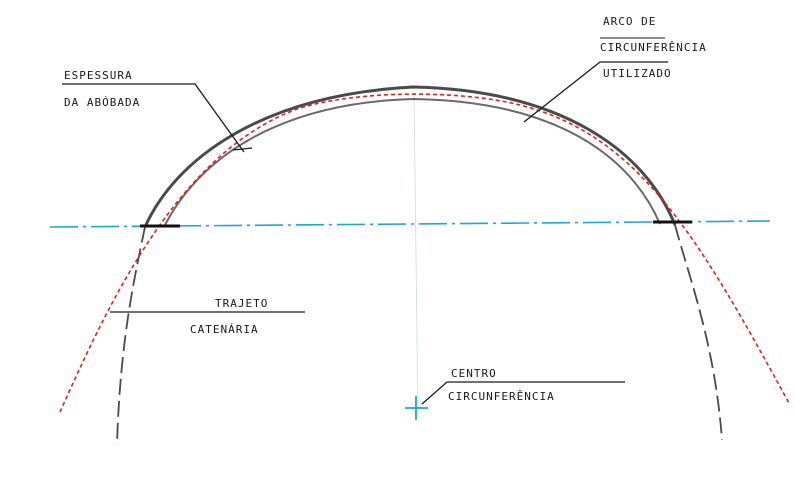 This screenshot has height=504, width=794. Describe the element at coordinates (637, 73) in the screenshot. I see `label-arco-3: UTILIZADO` at that location.